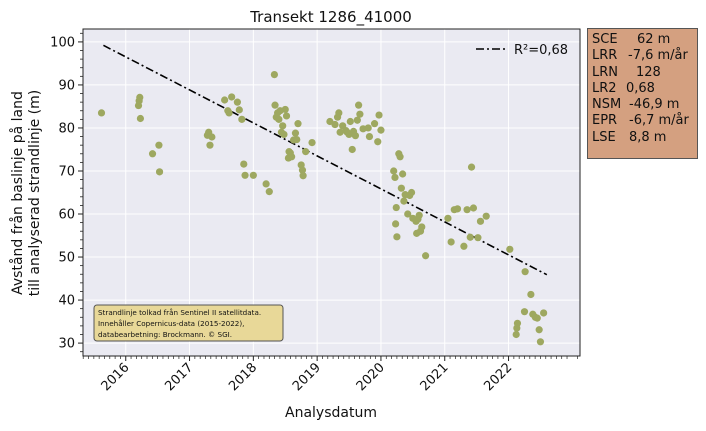  Describe the element at coordinates (331, 413) in the screenshot. I see `x-axis-label: Analysdatum` at that location.